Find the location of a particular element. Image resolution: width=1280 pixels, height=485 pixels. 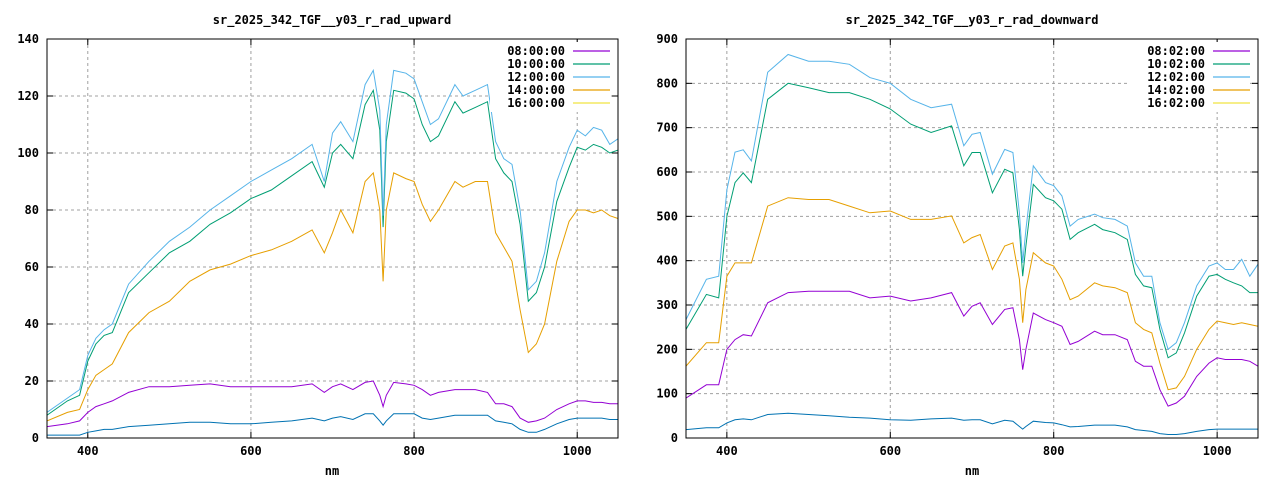

legend-label: 10:02:00 is located at coordinates (1176, 64).